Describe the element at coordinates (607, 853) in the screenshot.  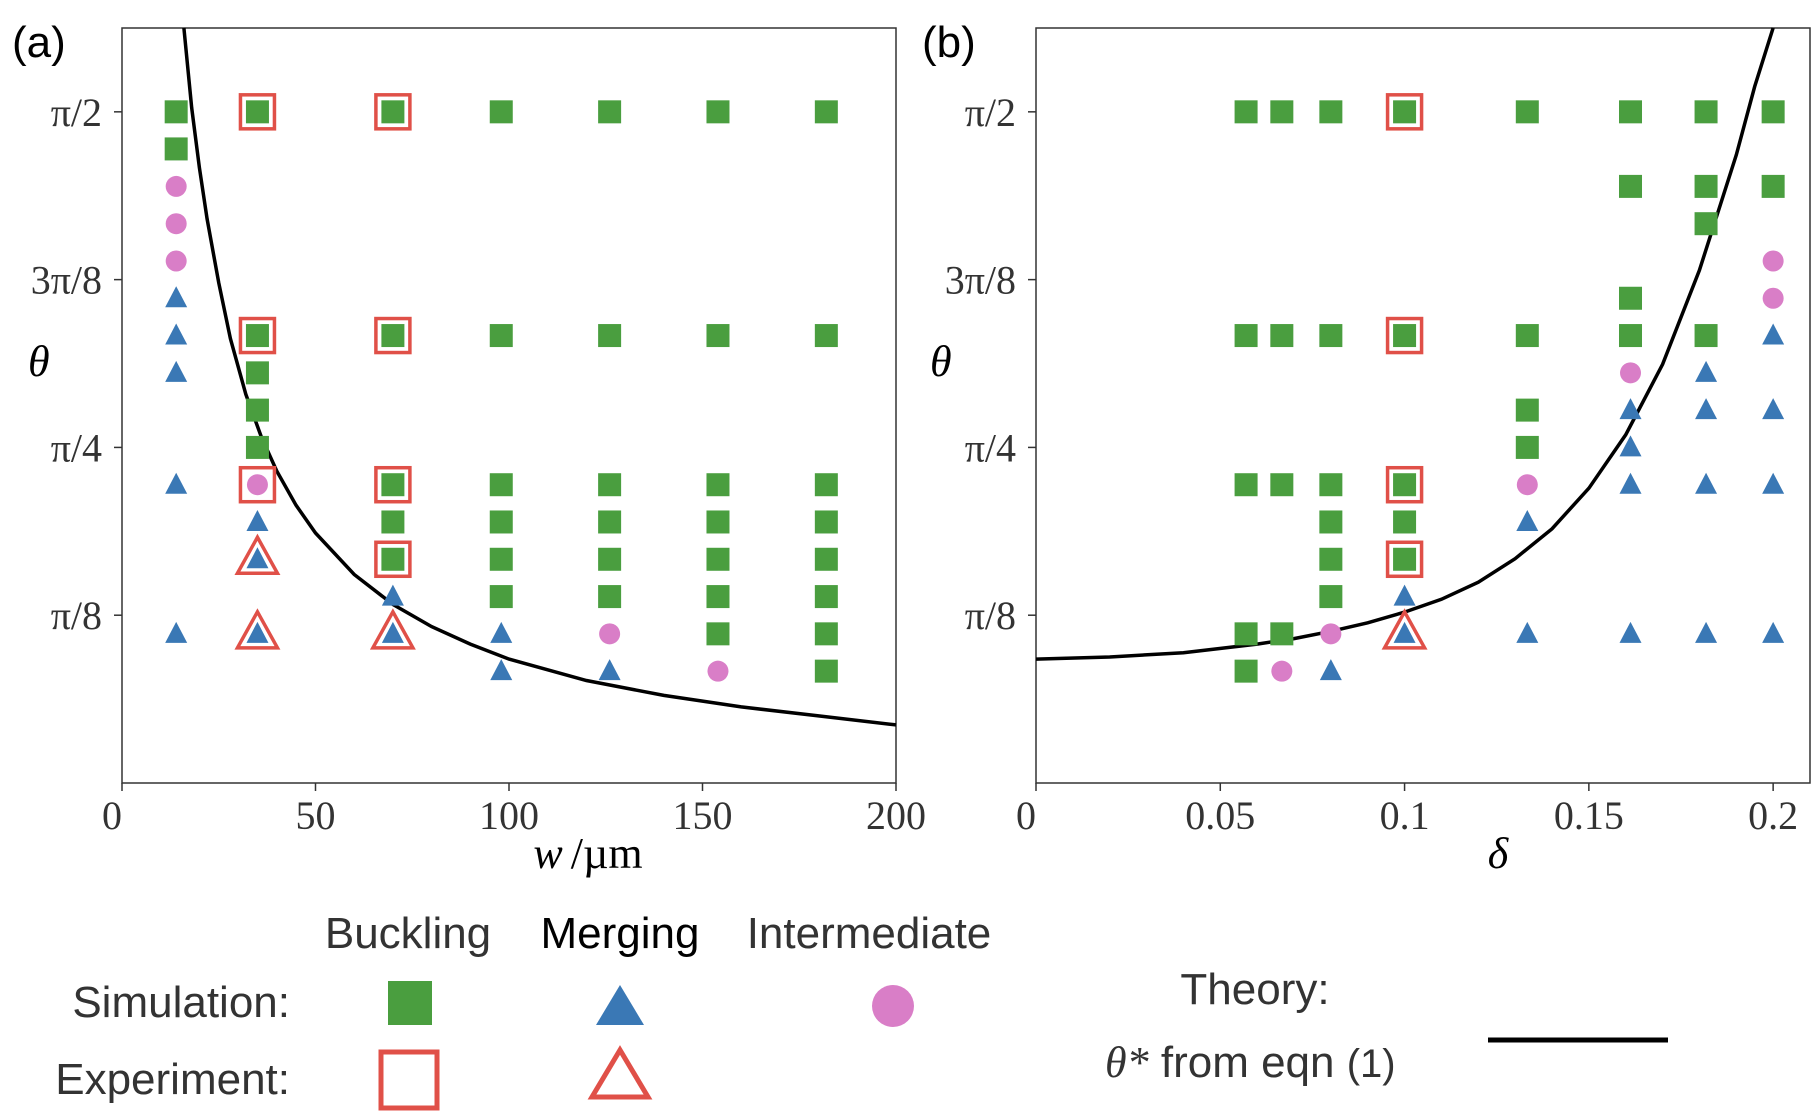
I see `panel-a-xlabel-unit: /µm` at that location.